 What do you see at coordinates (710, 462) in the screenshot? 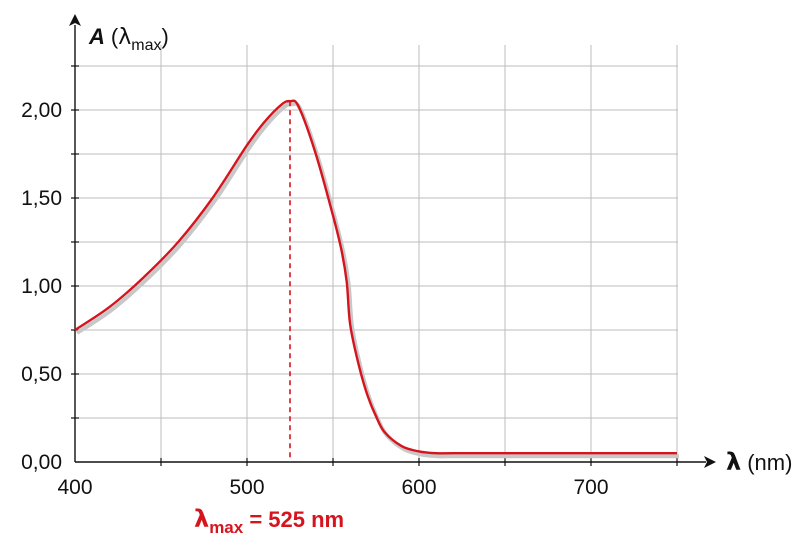
I see `x-axis-arrow` at bounding box center [710, 462].